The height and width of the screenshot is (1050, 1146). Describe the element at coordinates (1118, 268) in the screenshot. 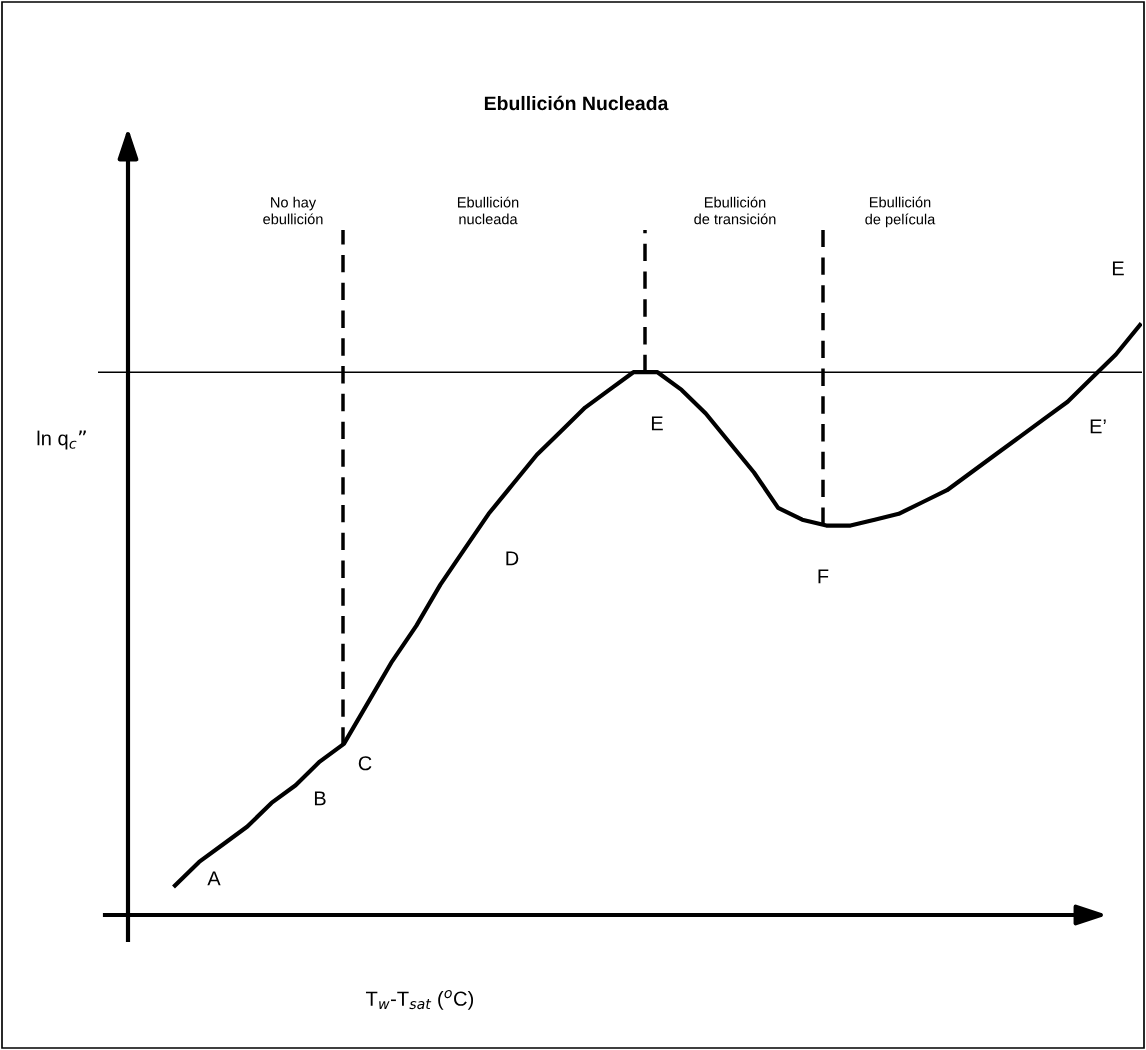

I see `text: E` at that location.